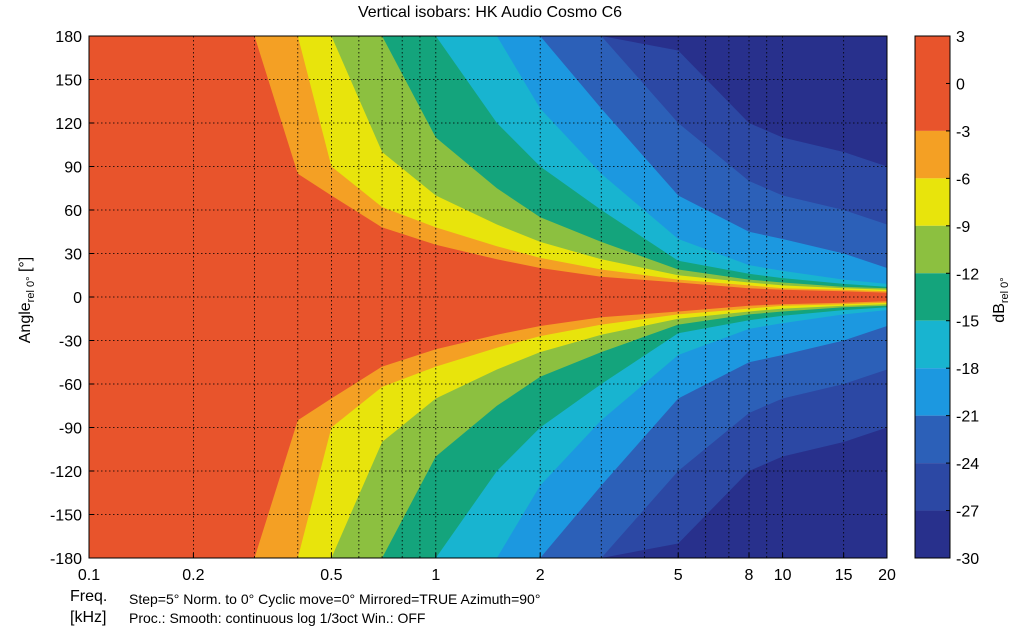 This screenshot has height=632, width=1024. What do you see at coordinates (331, 575) in the screenshot?
I see `x-tick-label: 0.5` at bounding box center [331, 575].